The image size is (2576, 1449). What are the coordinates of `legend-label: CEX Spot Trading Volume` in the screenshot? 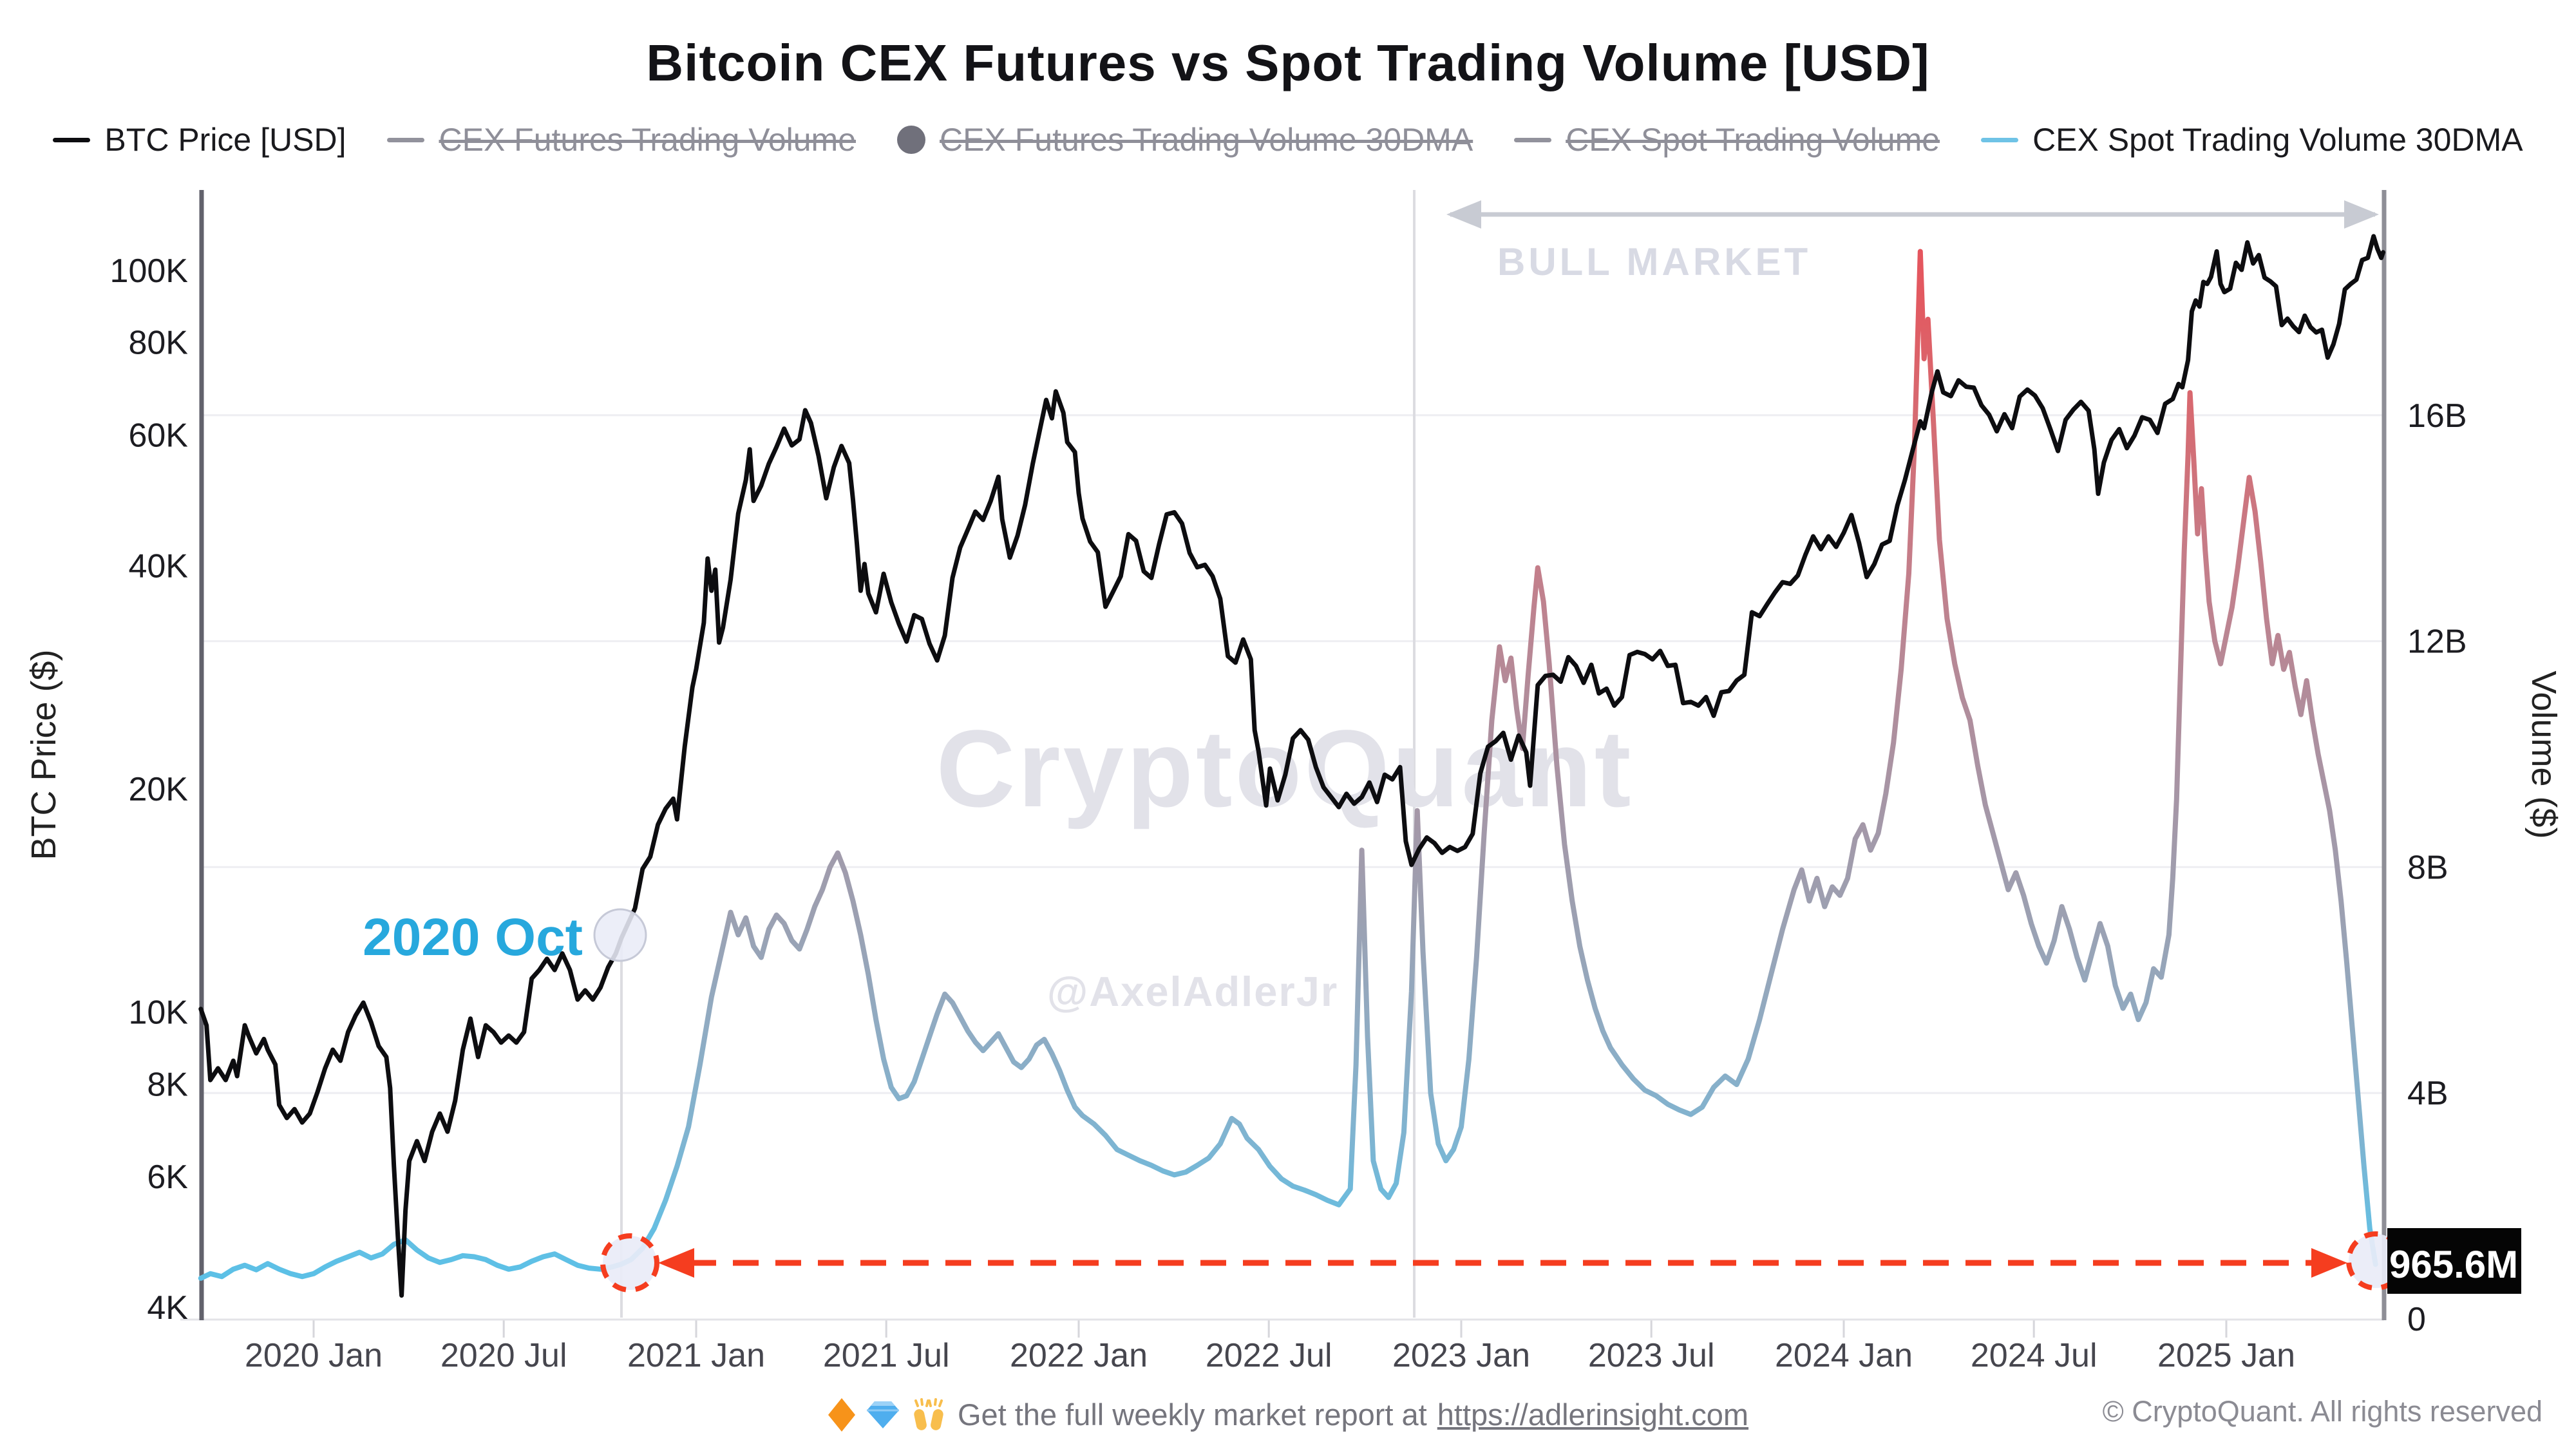 It's located at (1753, 140).